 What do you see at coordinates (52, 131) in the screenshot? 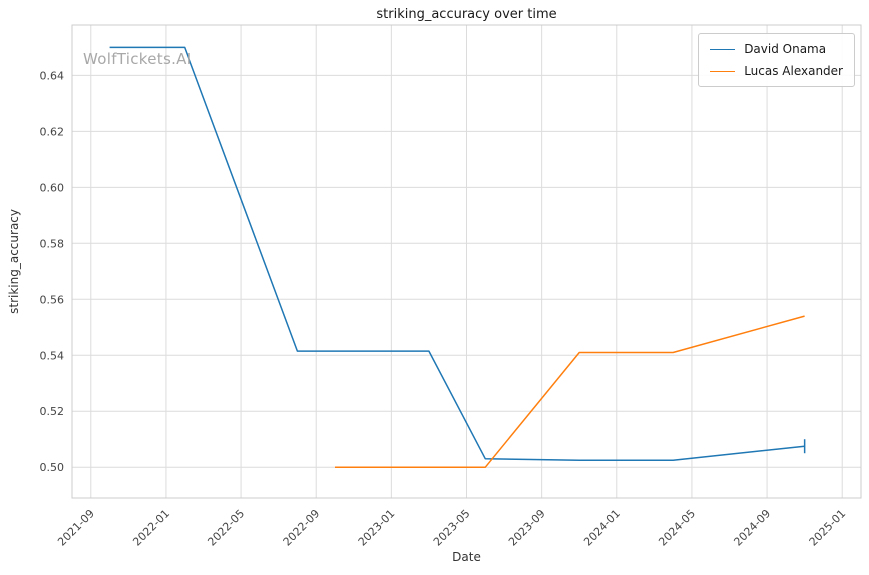
I see `y-tick-label: 0.62` at bounding box center [52, 131].